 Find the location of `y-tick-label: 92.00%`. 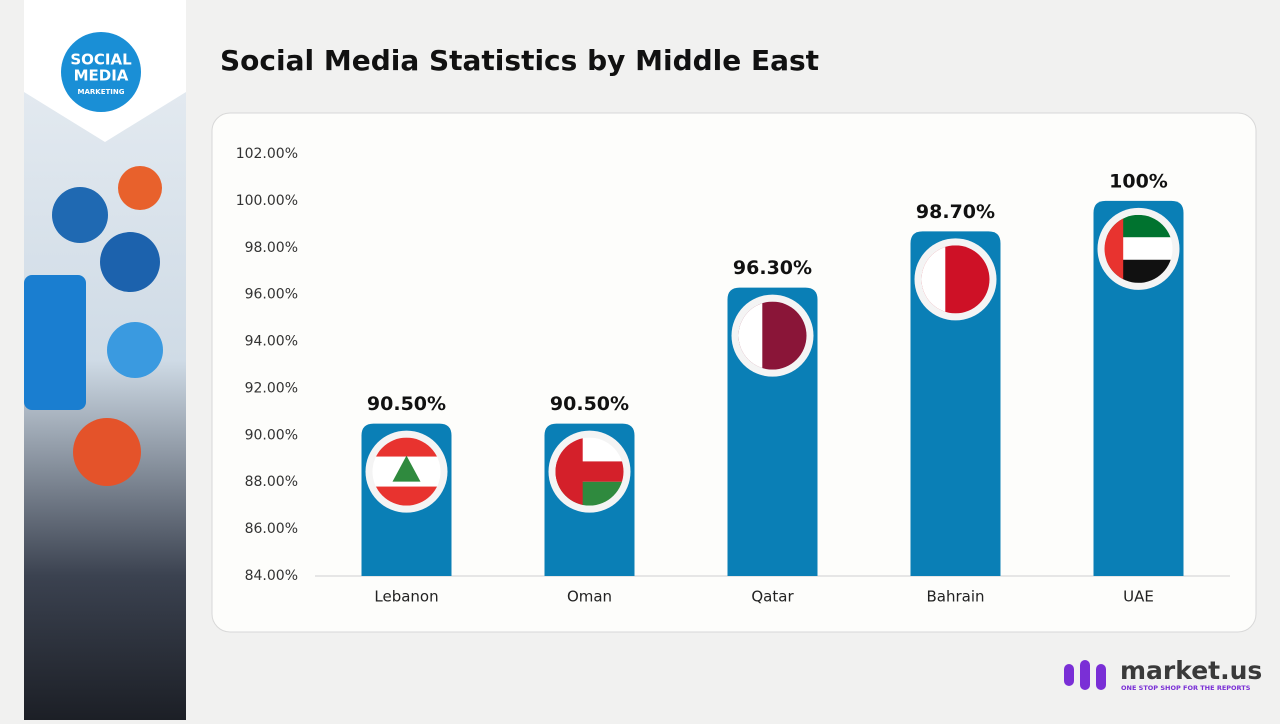

y-tick-label: 92.00% is located at coordinates (271, 388).